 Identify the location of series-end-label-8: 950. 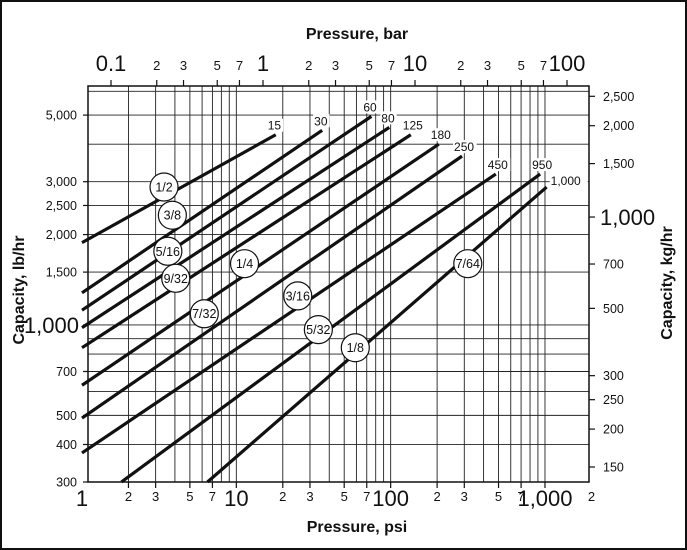
(542, 165).